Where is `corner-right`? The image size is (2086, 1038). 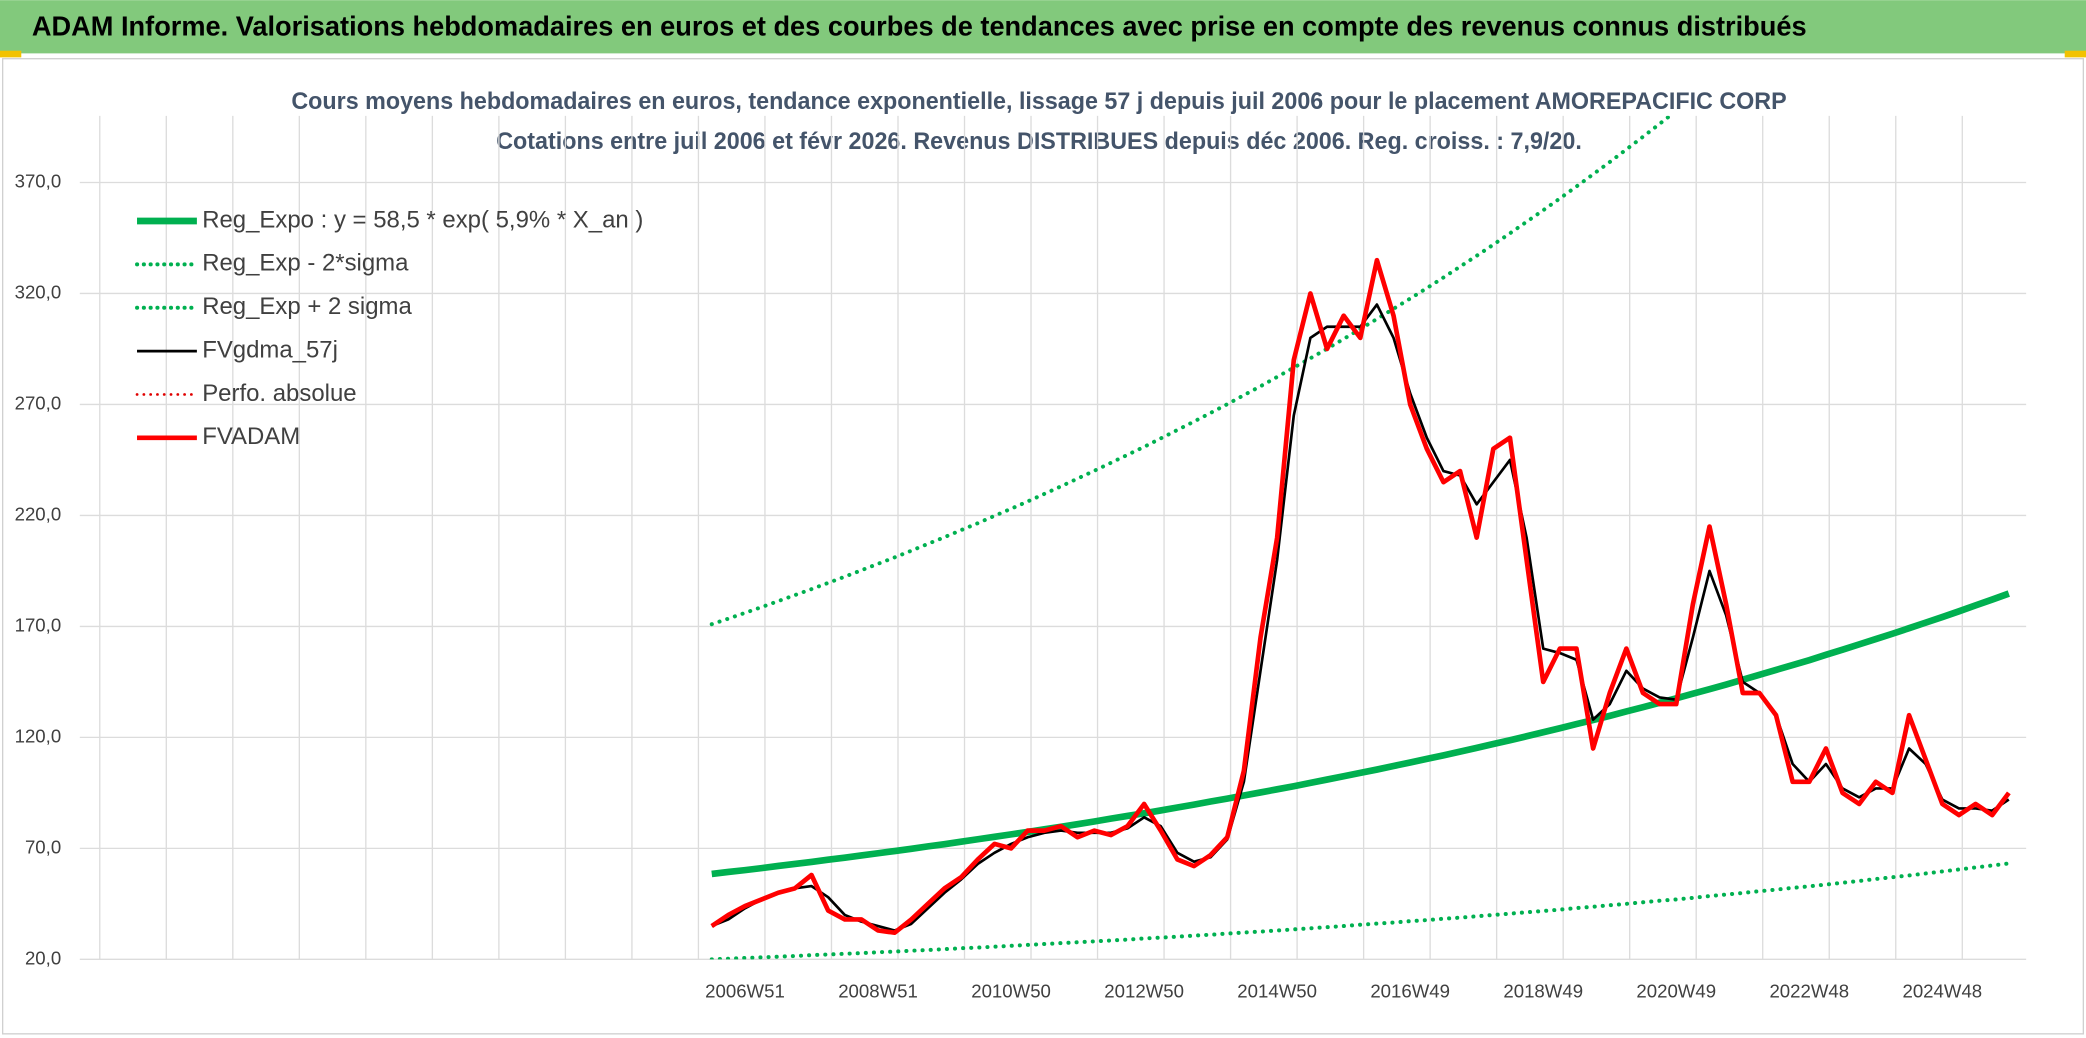
corner-right is located at coordinates (2075, 54).